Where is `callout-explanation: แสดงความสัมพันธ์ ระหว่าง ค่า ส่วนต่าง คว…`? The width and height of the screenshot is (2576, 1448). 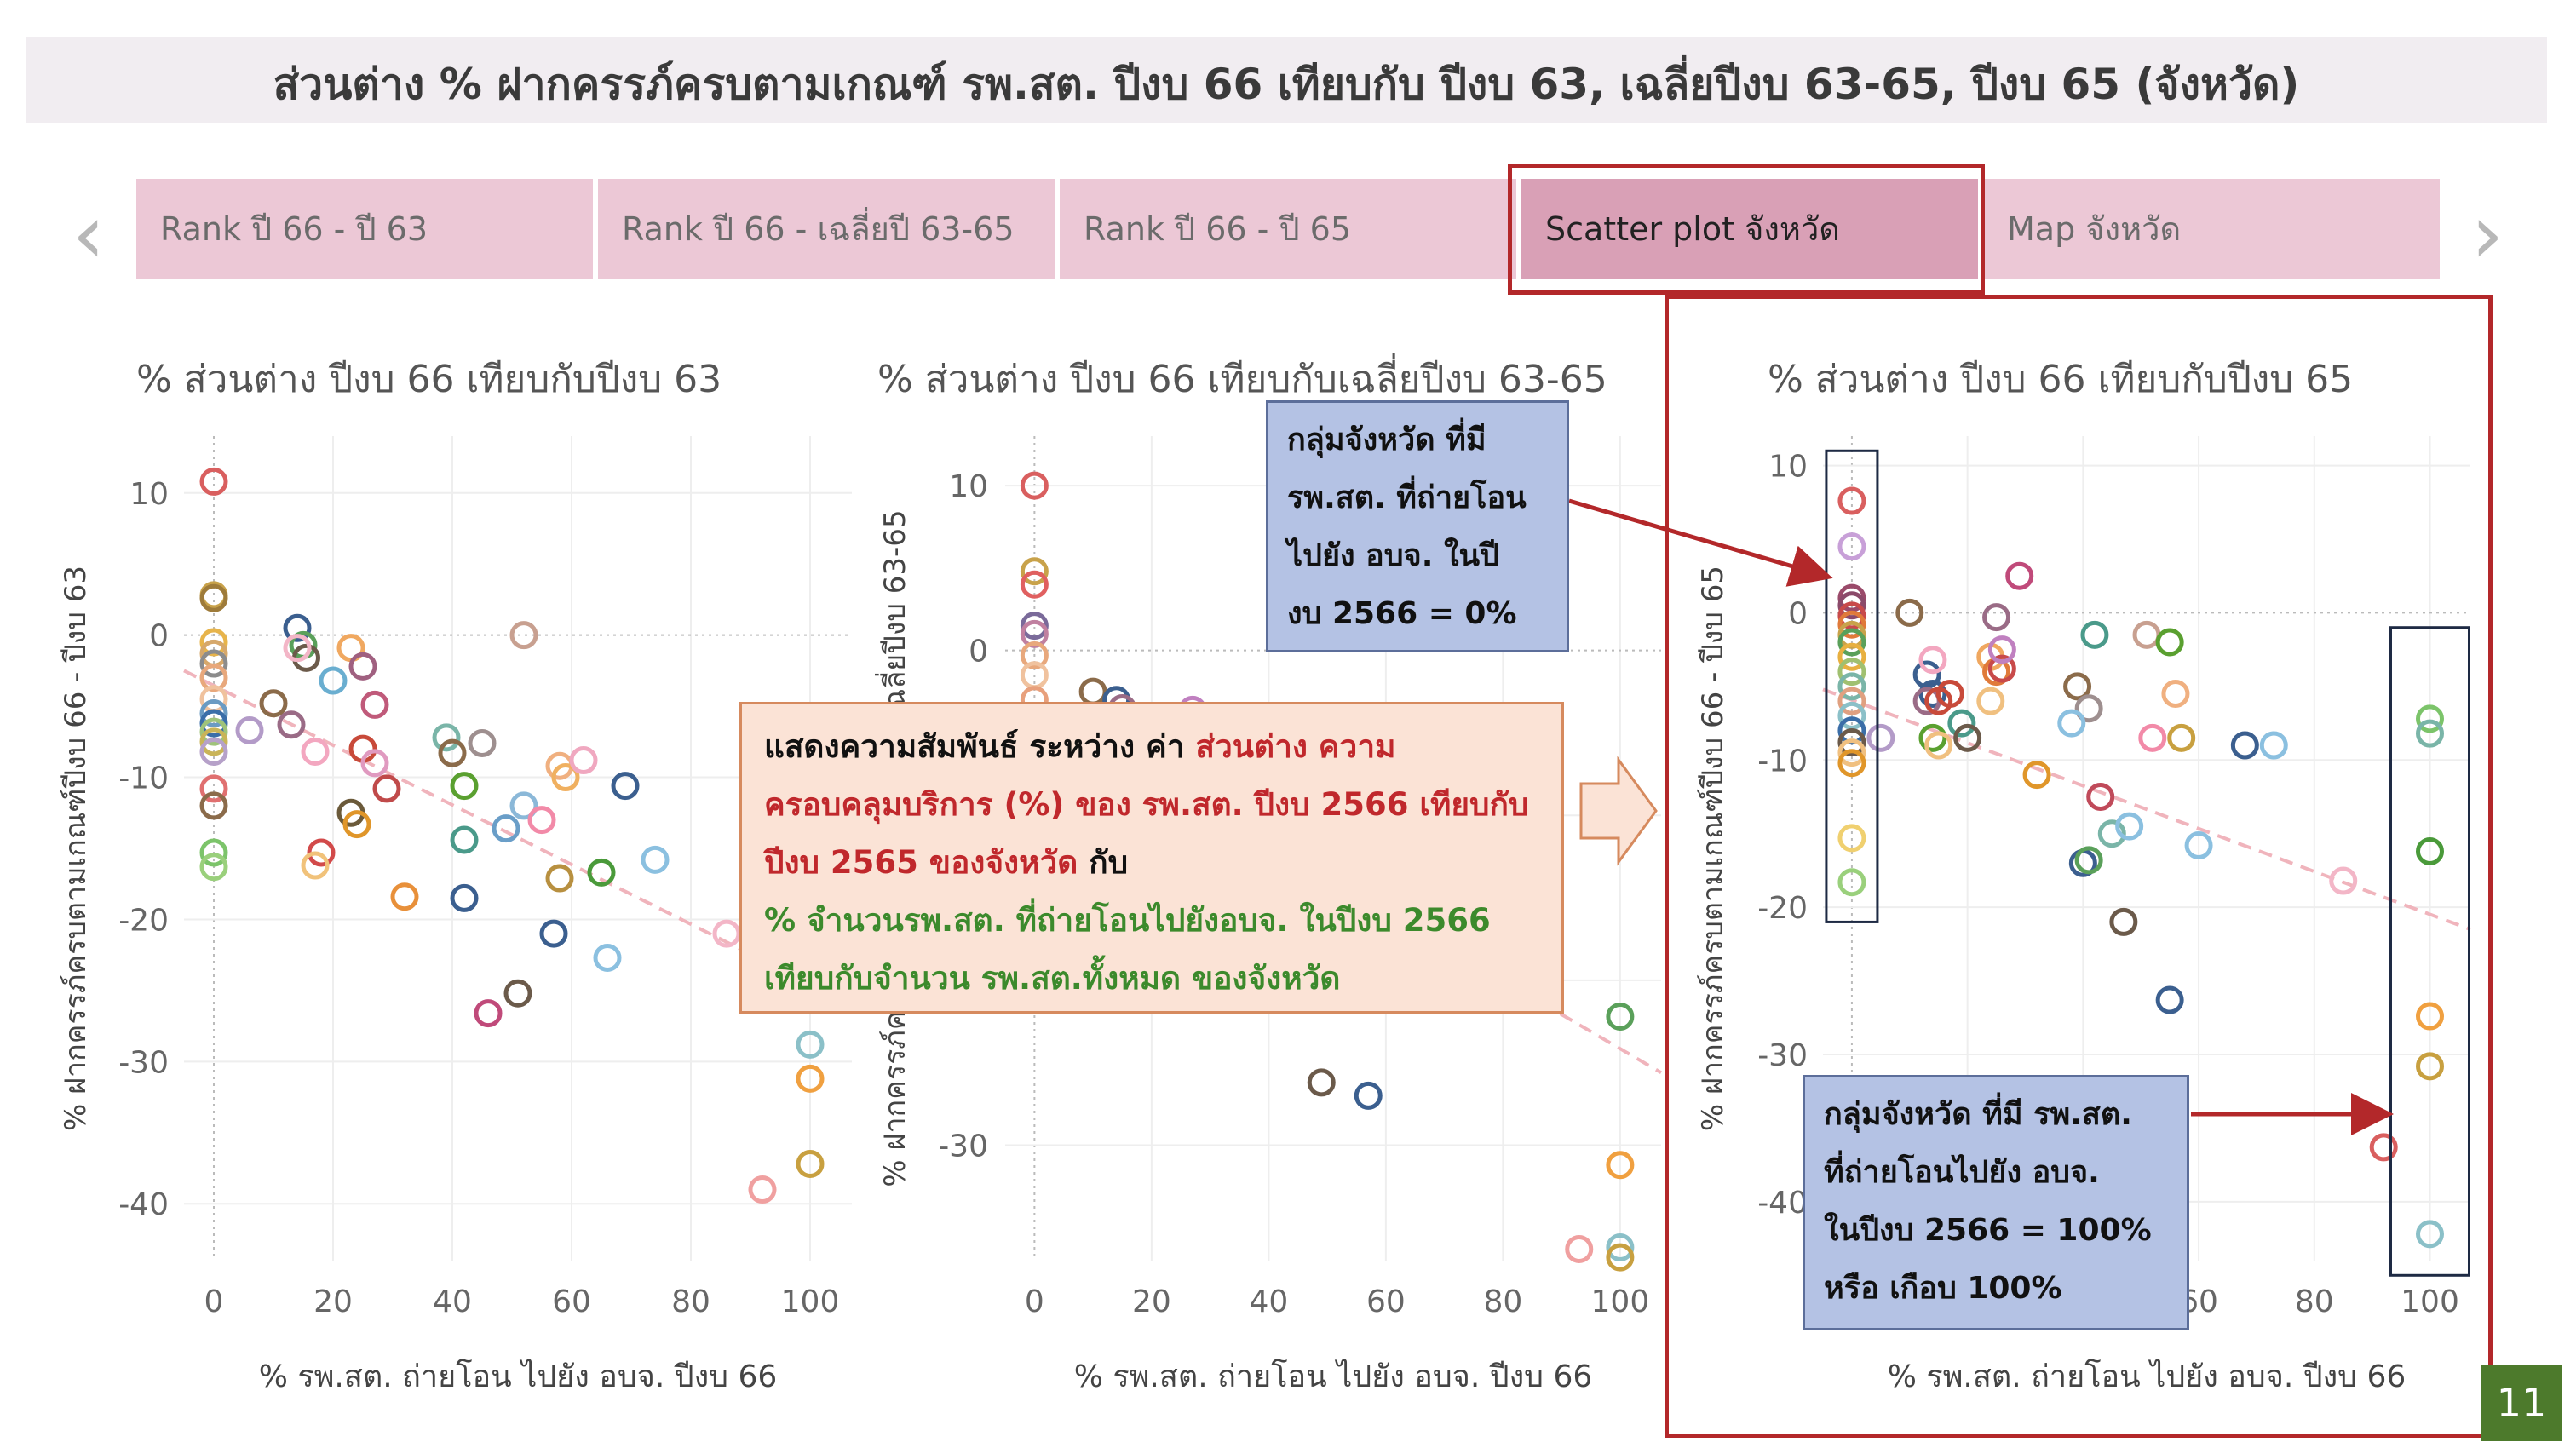
callout-explanation: แสดงความสัมพันธ์ ระหว่าง ค่า ส่วนต่าง คว… is located at coordinates (1151, 858).